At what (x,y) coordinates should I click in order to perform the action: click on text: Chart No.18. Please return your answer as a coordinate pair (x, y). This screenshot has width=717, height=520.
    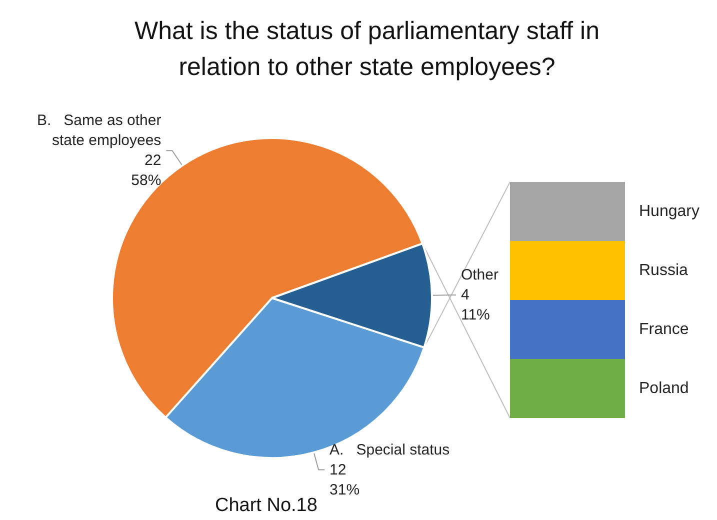
    Looking at the image, I should click on (266, 505).